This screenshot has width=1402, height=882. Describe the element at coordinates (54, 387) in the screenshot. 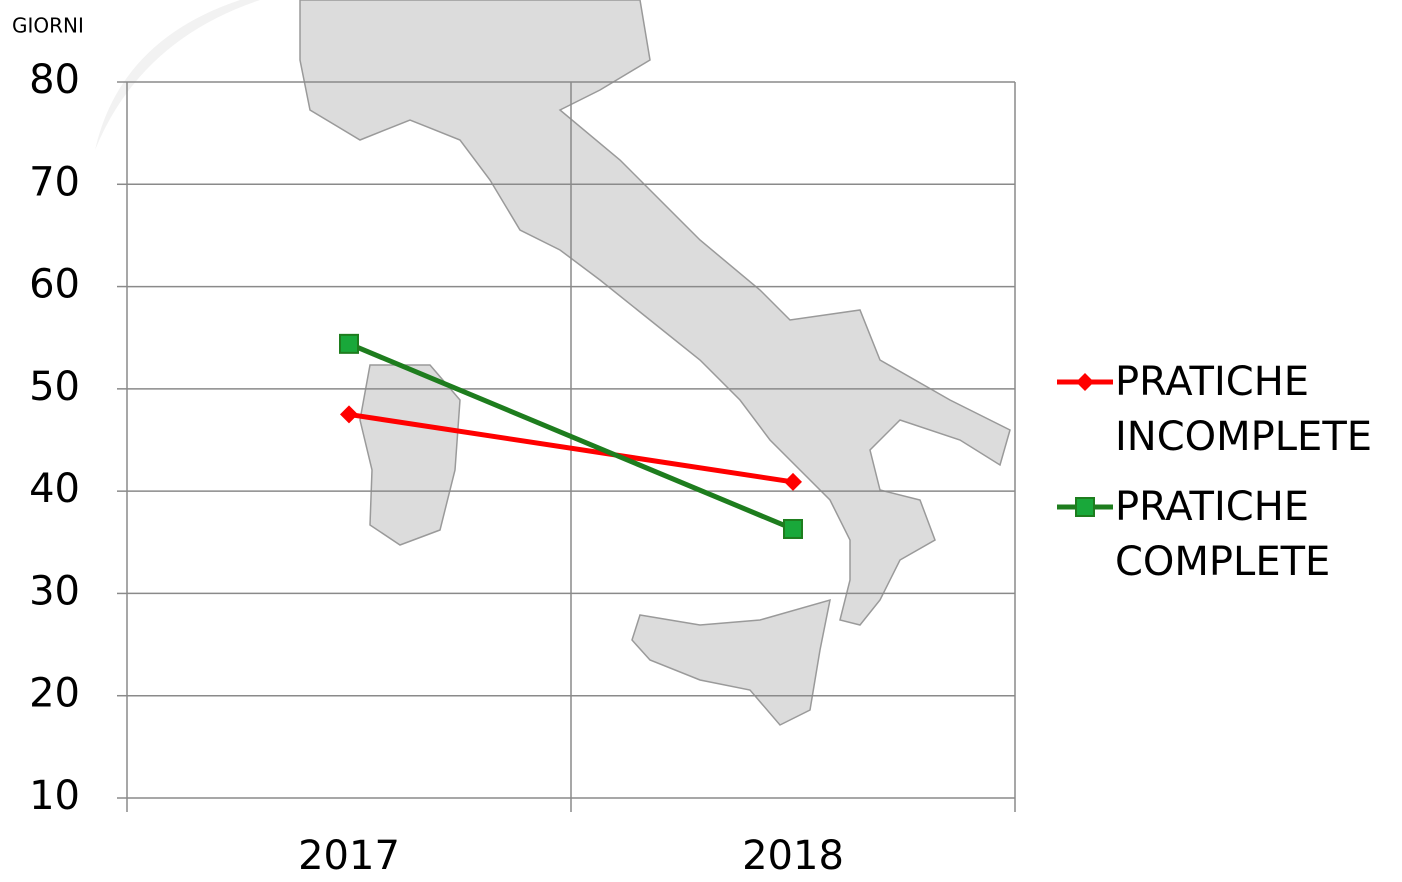

I see `y-tick-label: 50` at that location.